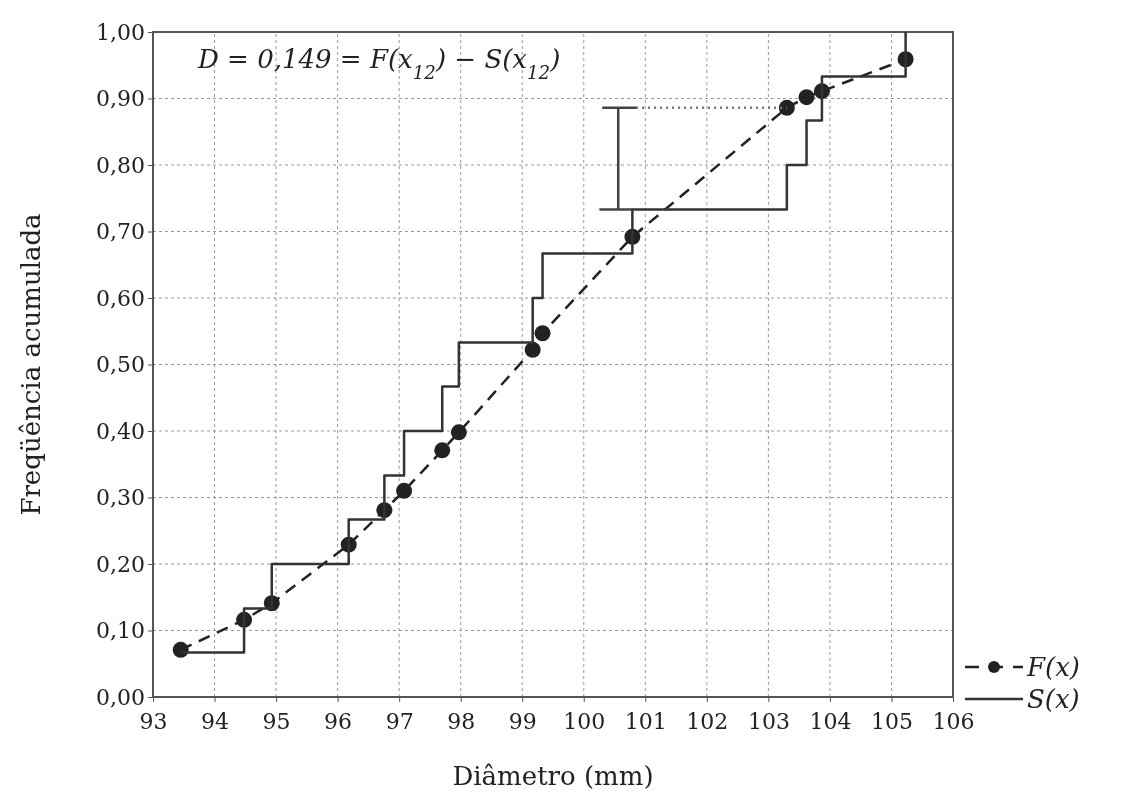 The width and height of the screenshot is (1144, 807). What do you see at coordinates (338, 722) in the screenshot?
I see `x-tick-label: 96` at bounding box center [338, 722].